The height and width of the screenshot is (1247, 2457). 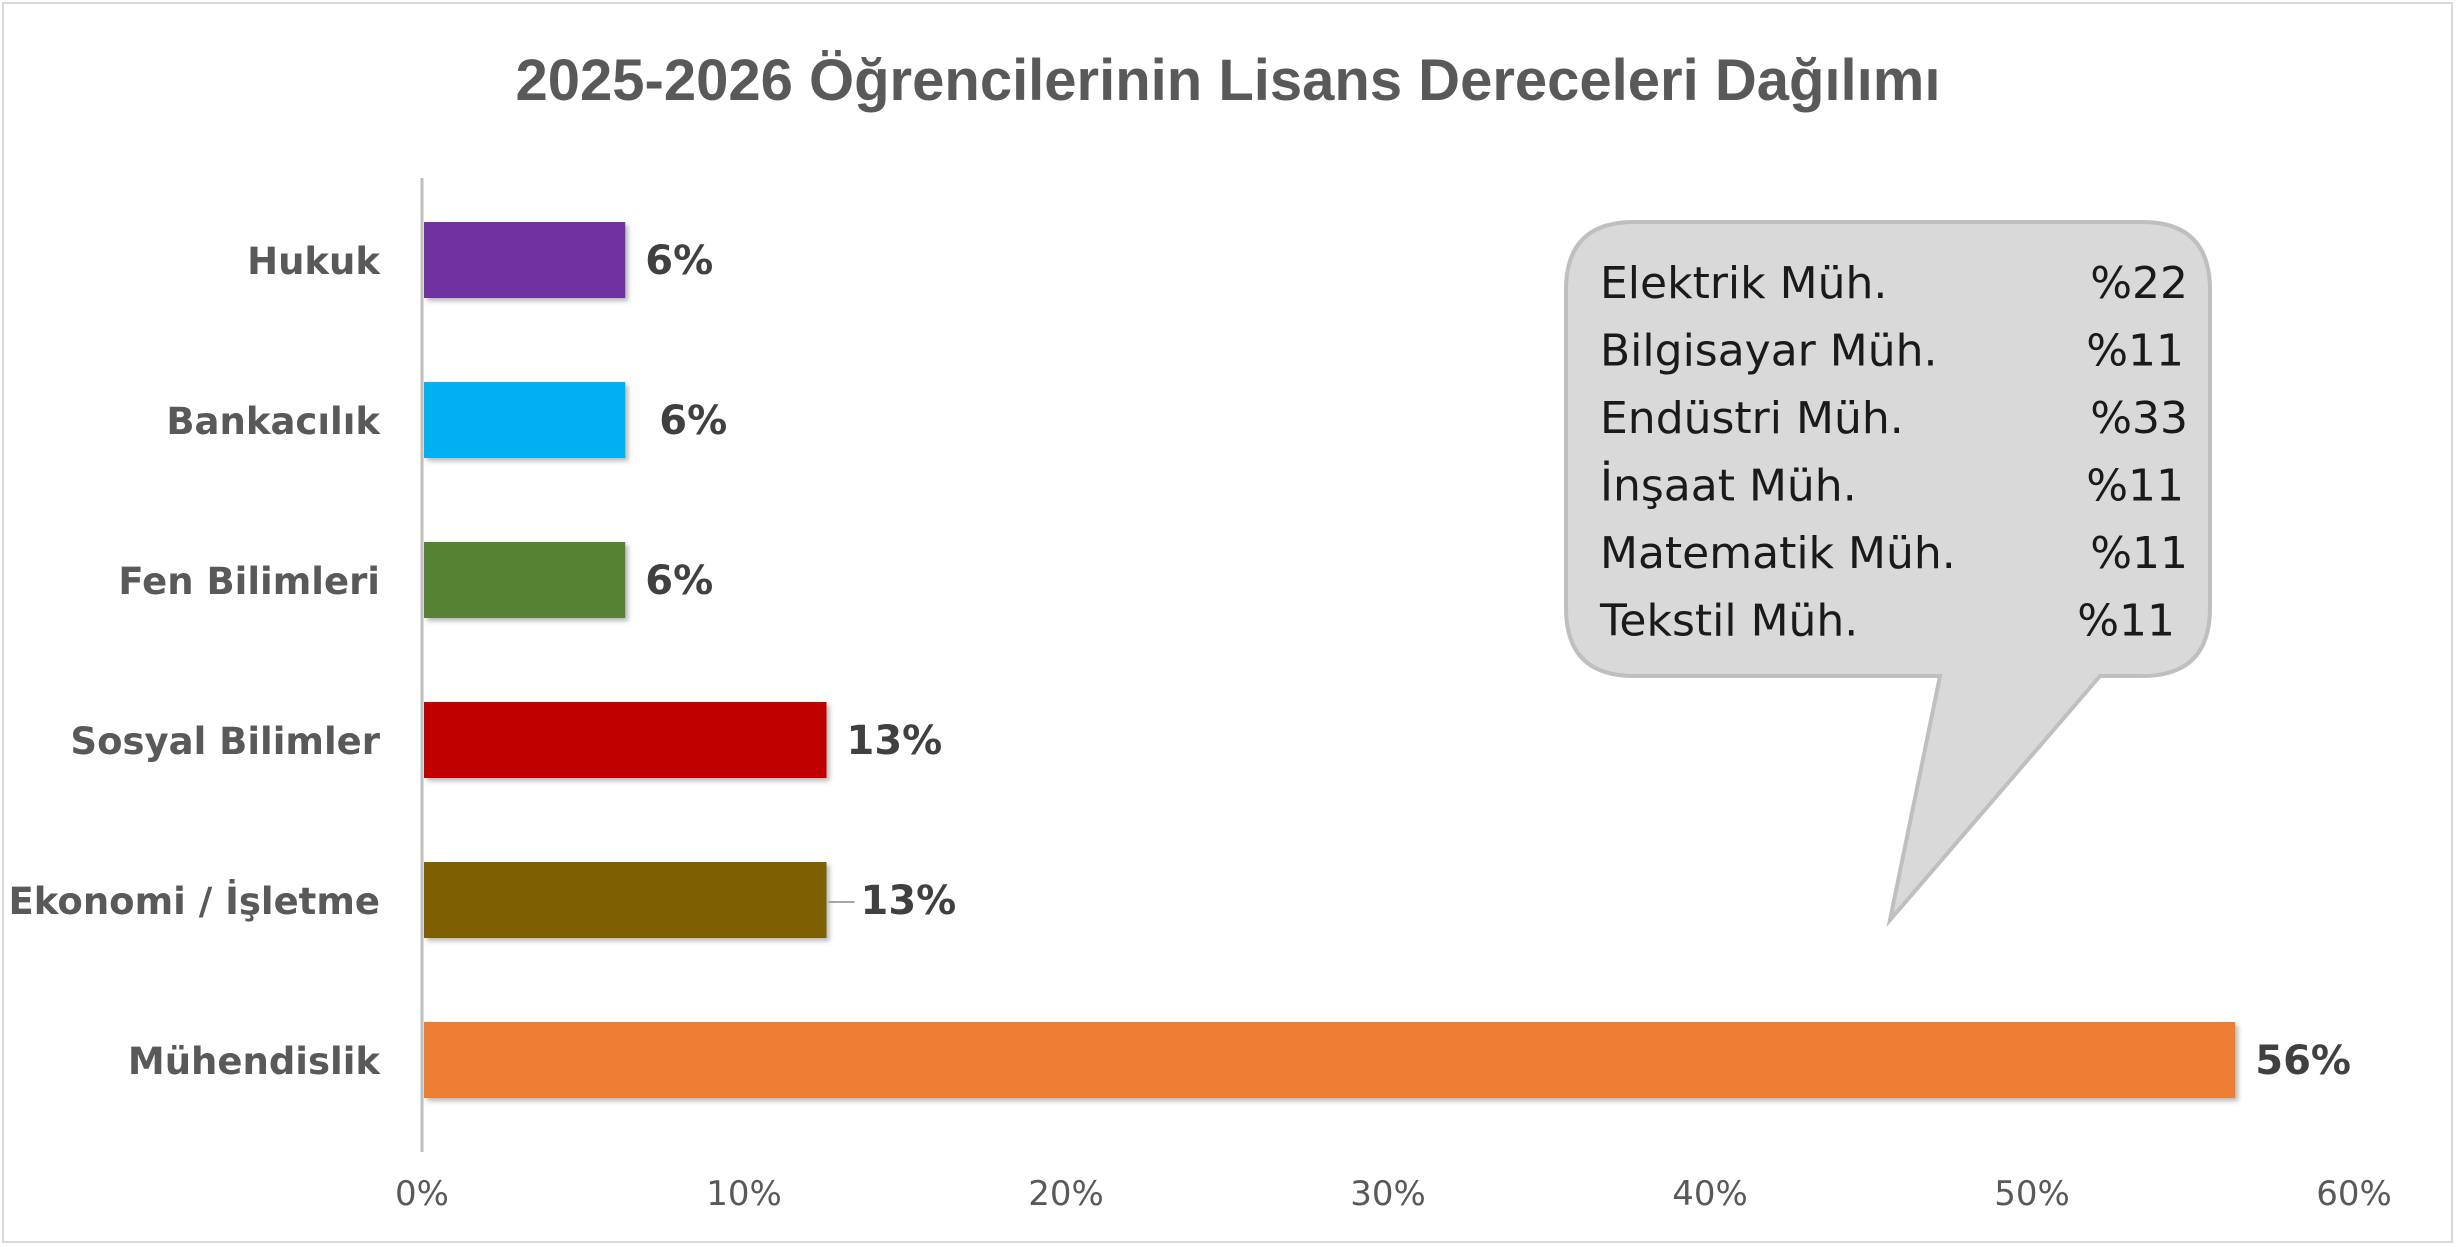 I want to click on data-label: 56%, so click(x=2303, y=1061).